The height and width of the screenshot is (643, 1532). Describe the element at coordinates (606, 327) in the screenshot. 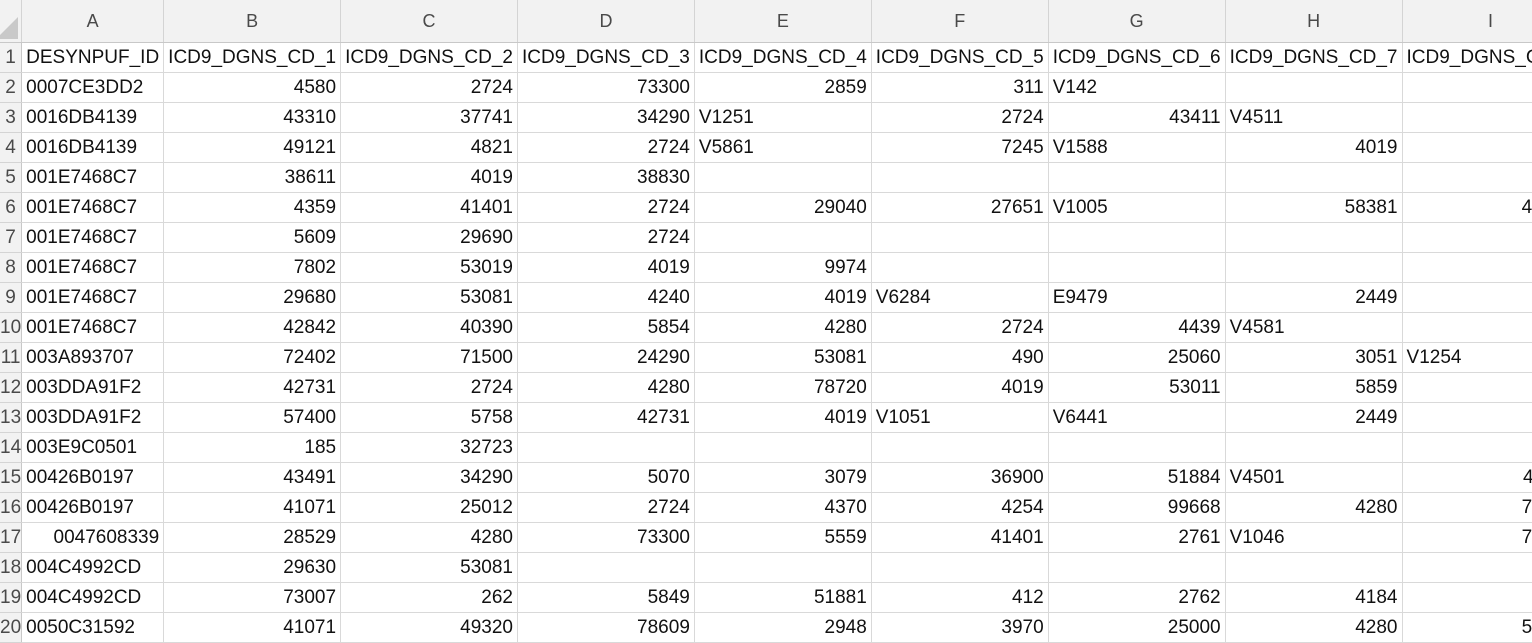

I see `cell-d10: 5854` at that location.